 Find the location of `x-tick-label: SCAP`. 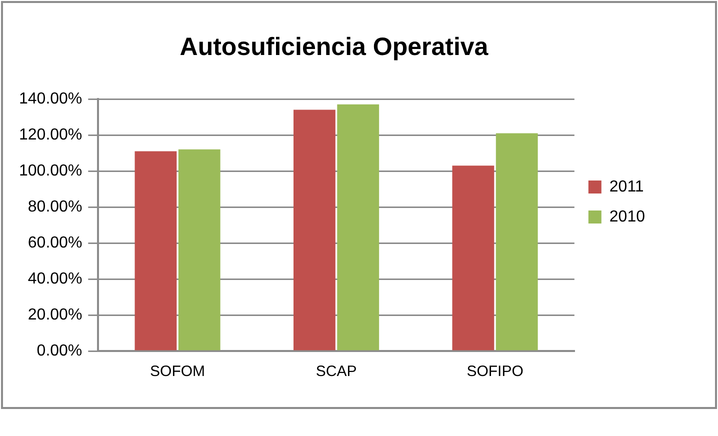

x-tick-label: SCAP is located at coordinates (336, 371).